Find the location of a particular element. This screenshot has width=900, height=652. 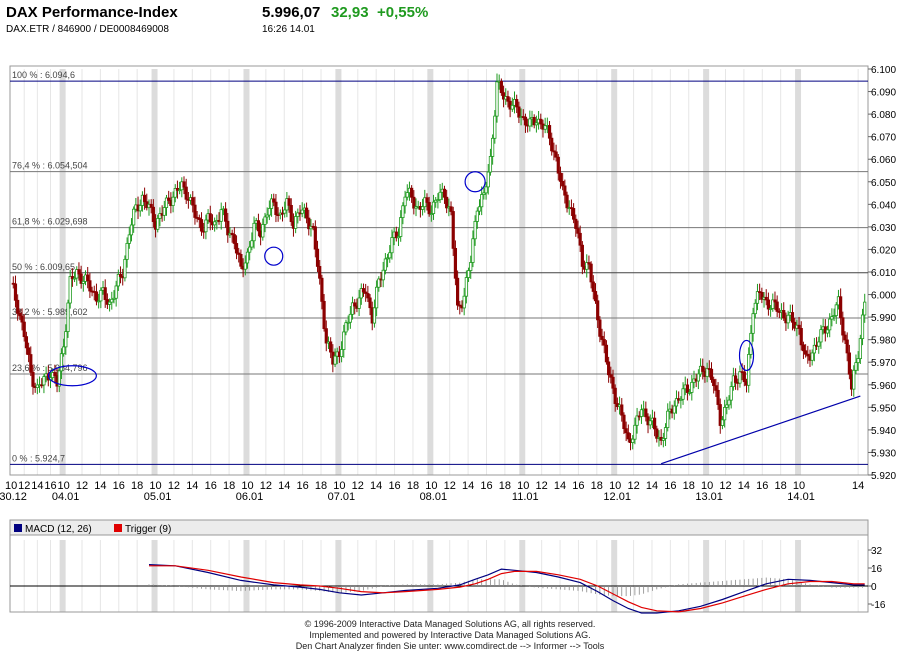

y-tick-label: 5.920 is located at coordinates (883, 476).